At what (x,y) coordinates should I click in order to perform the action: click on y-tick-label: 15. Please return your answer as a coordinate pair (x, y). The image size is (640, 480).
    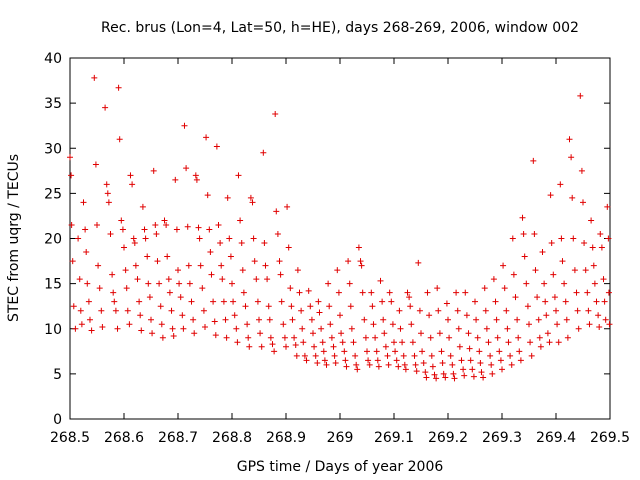
    Looking at the image, I should click on (53, 285).